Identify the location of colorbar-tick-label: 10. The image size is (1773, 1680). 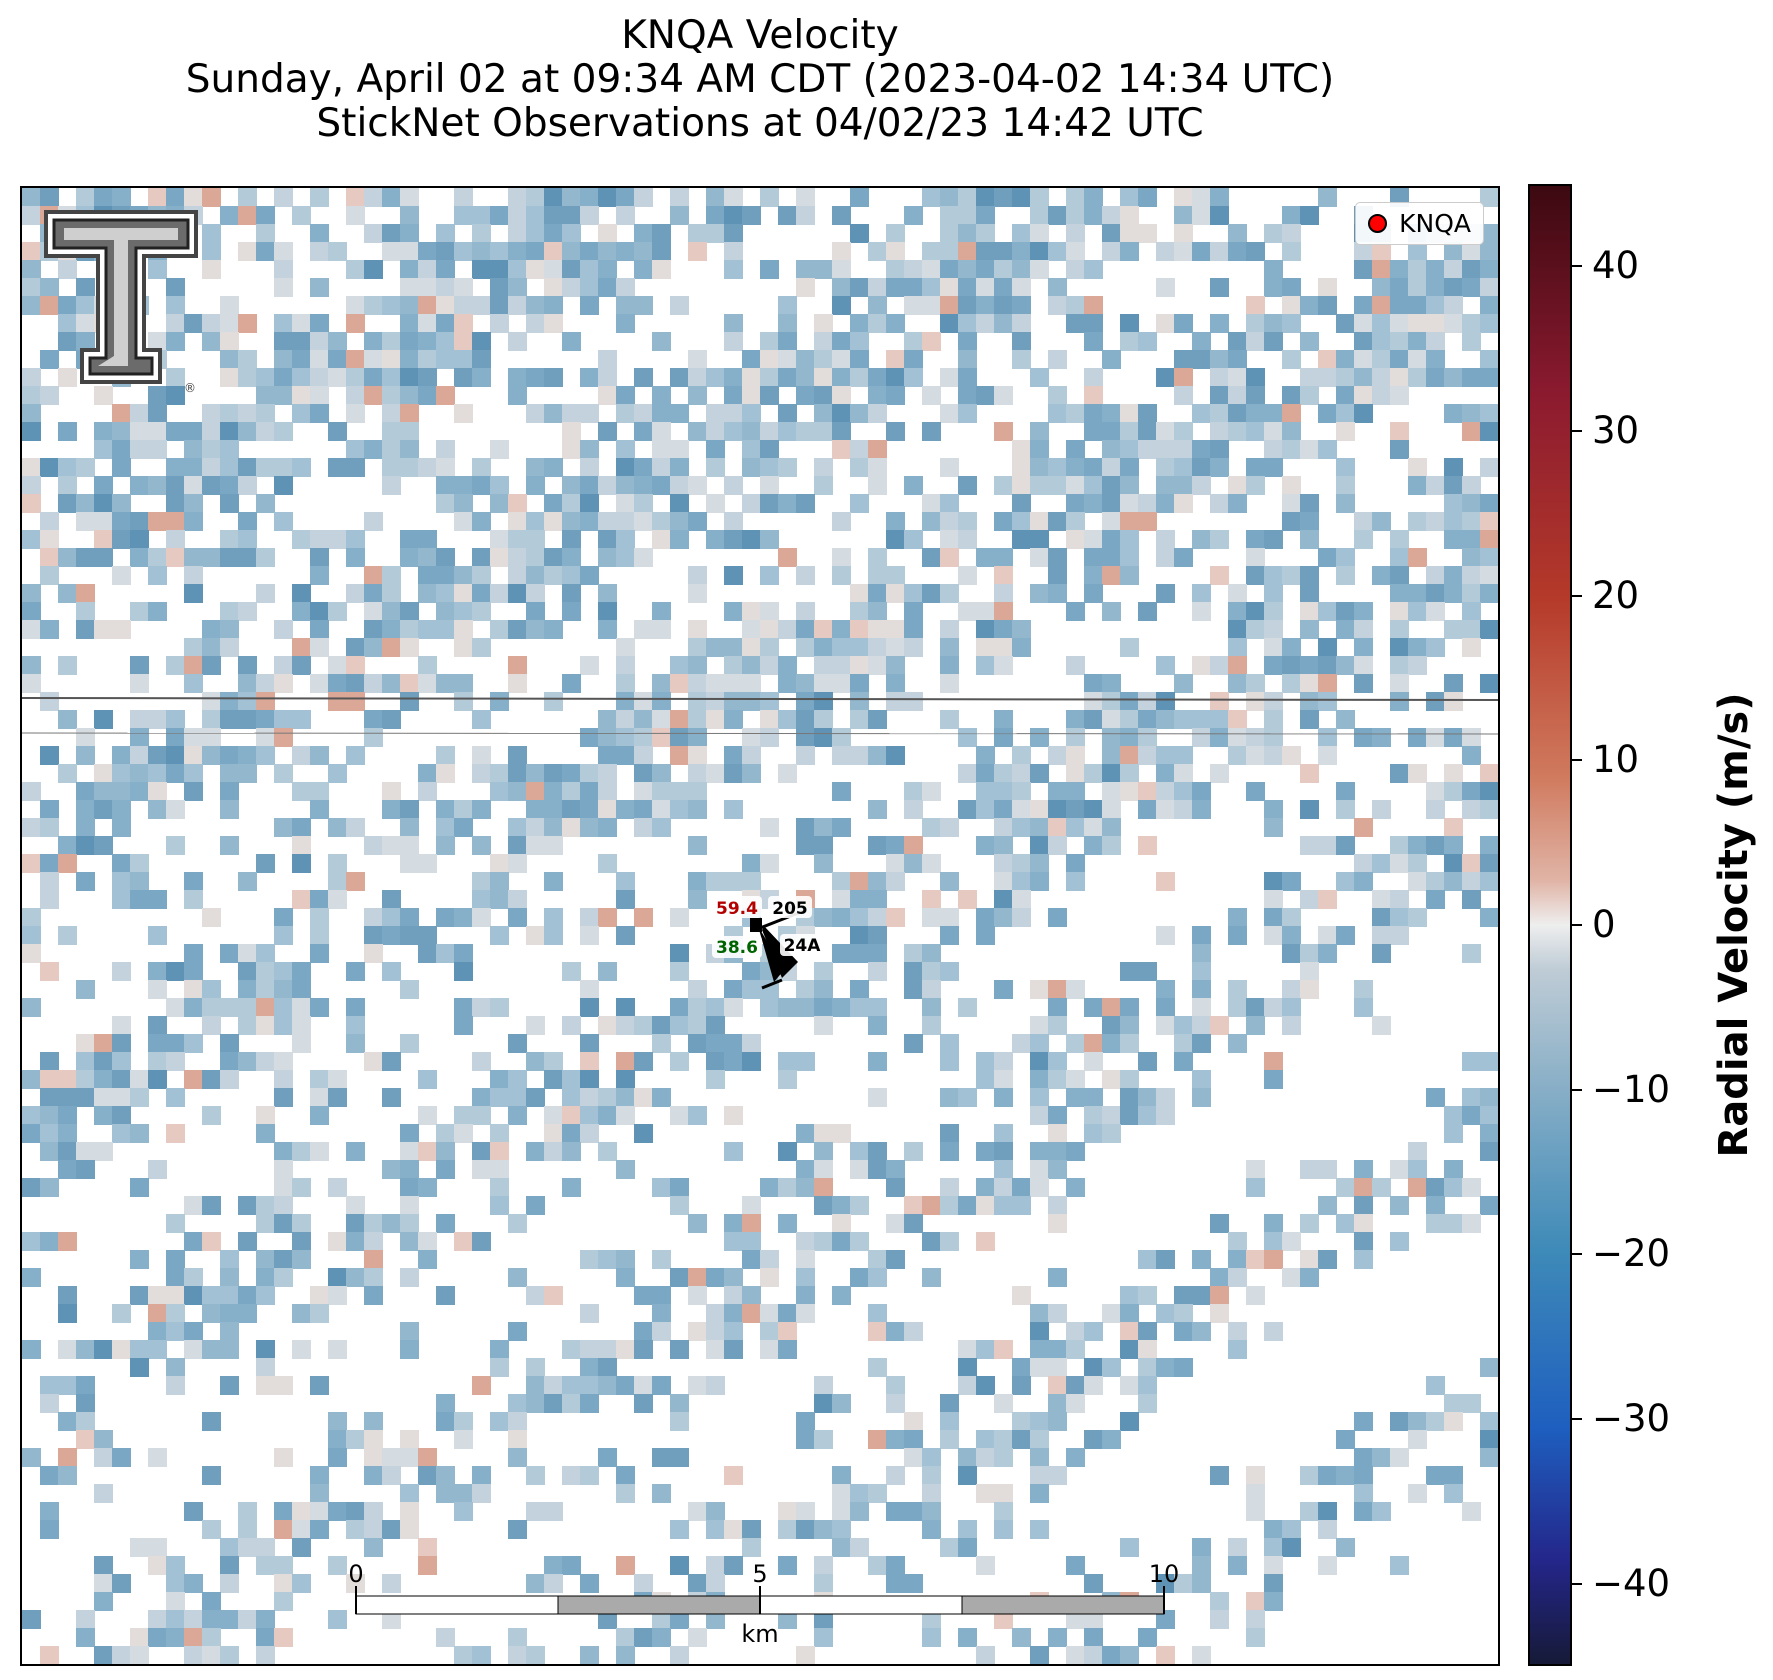
(1616, 760).